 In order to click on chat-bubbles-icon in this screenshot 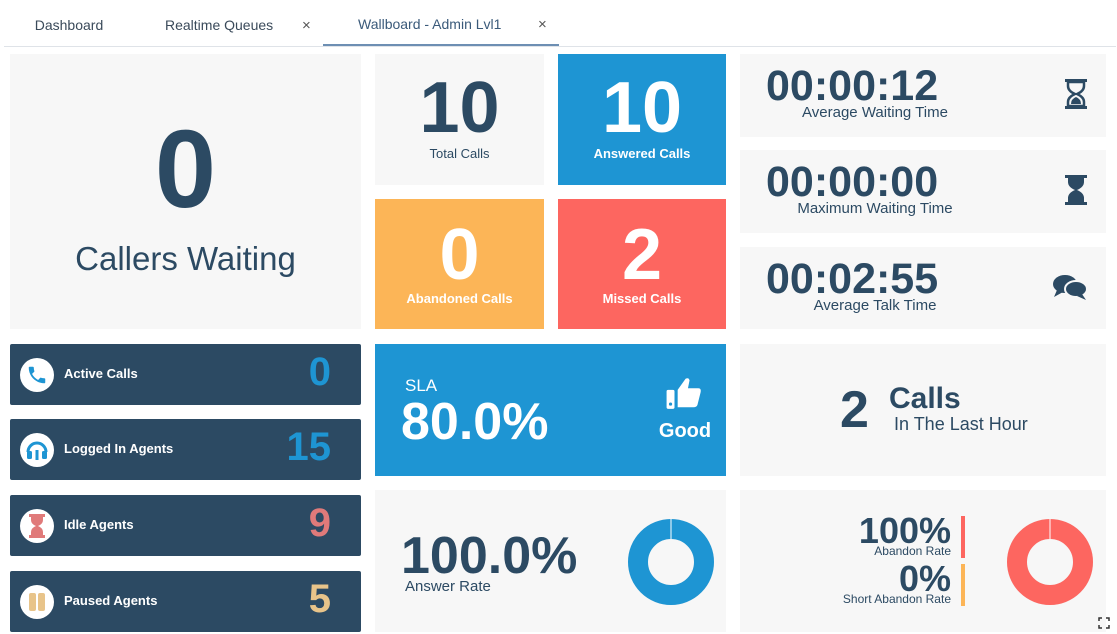, I will do `click(1070, 289)`.